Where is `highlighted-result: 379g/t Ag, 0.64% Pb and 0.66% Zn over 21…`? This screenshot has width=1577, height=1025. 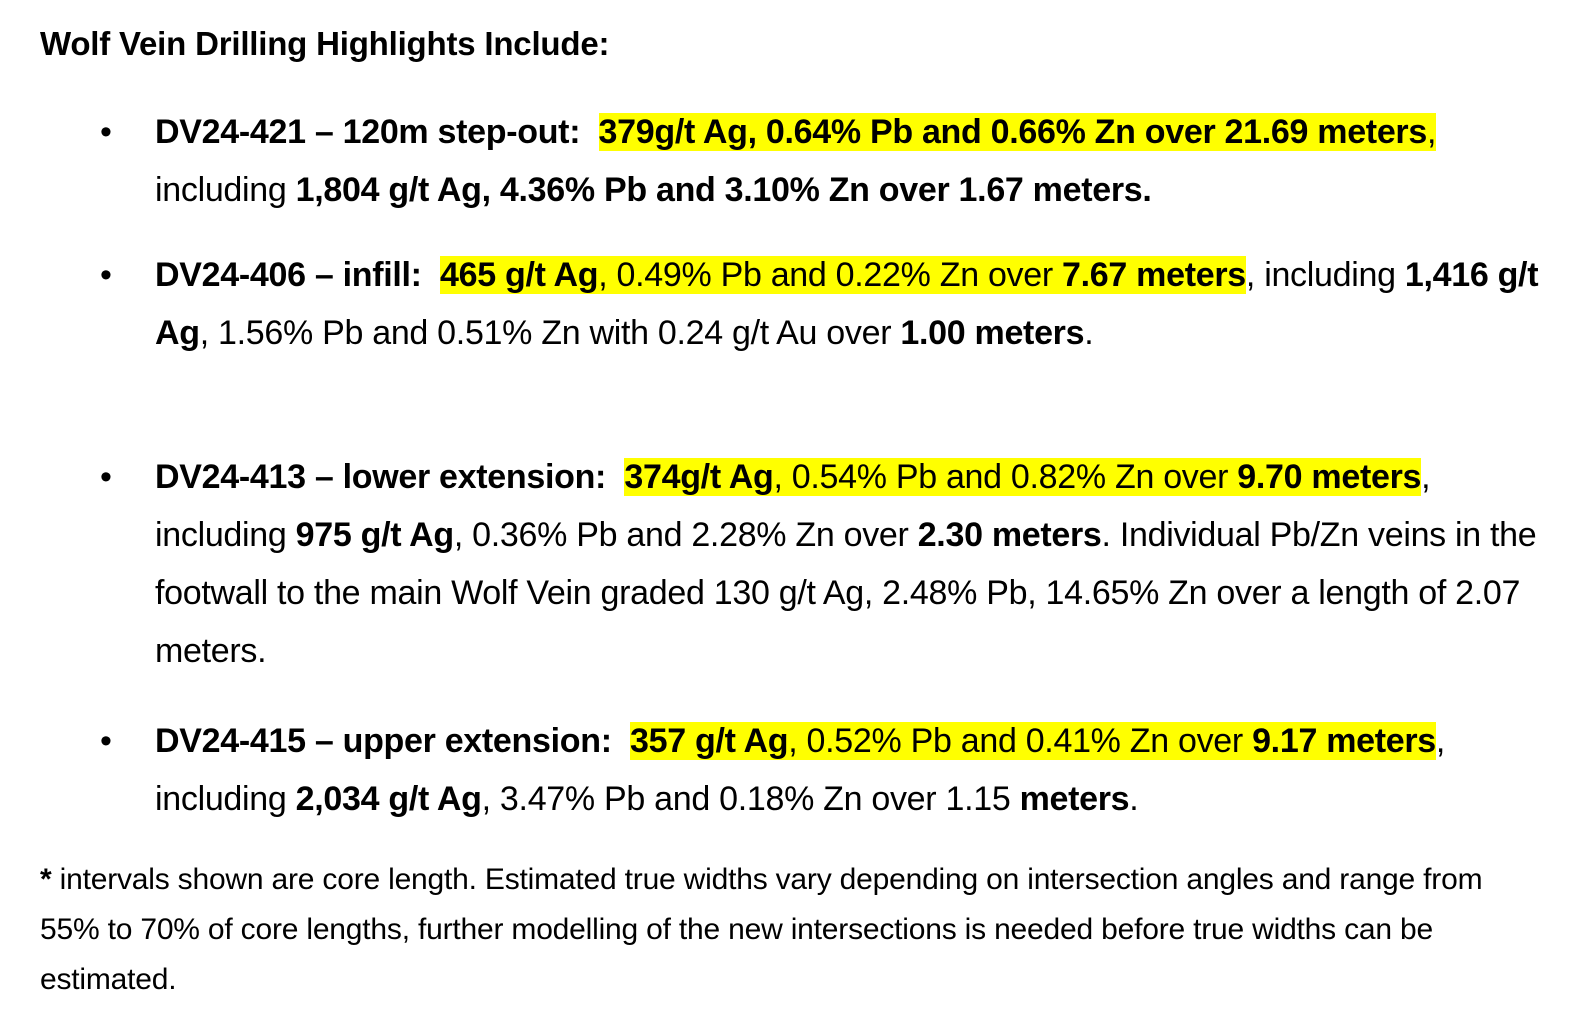
highlighted-result: 379g/t Ag, 0.64% Pb and 0.66% Zn over 21… is located at coordinates (1012, 132).